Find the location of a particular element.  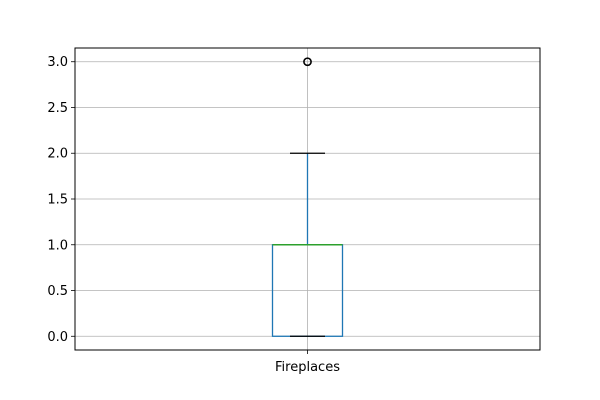

y-tick-label: 3.0 is located at coordinates (57, 62).